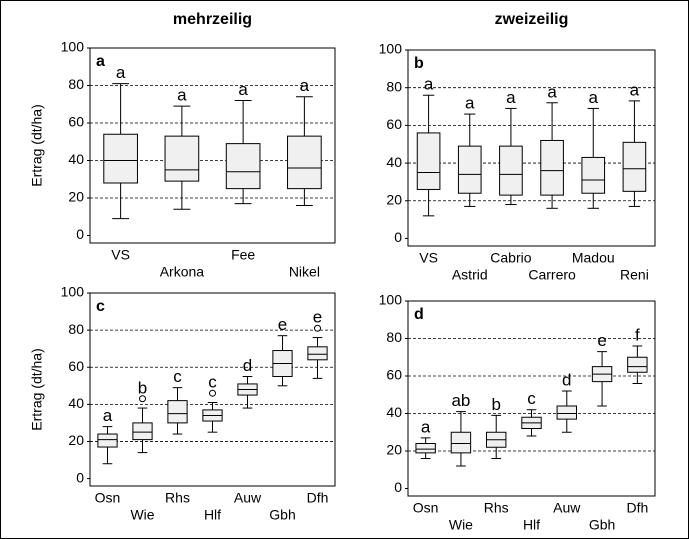 This screenshot has height=539, width=689. What do you see at coordinates (460, 400) in the screenshot?
I see `significance-letter: ab` at bounding box center [460, 400].